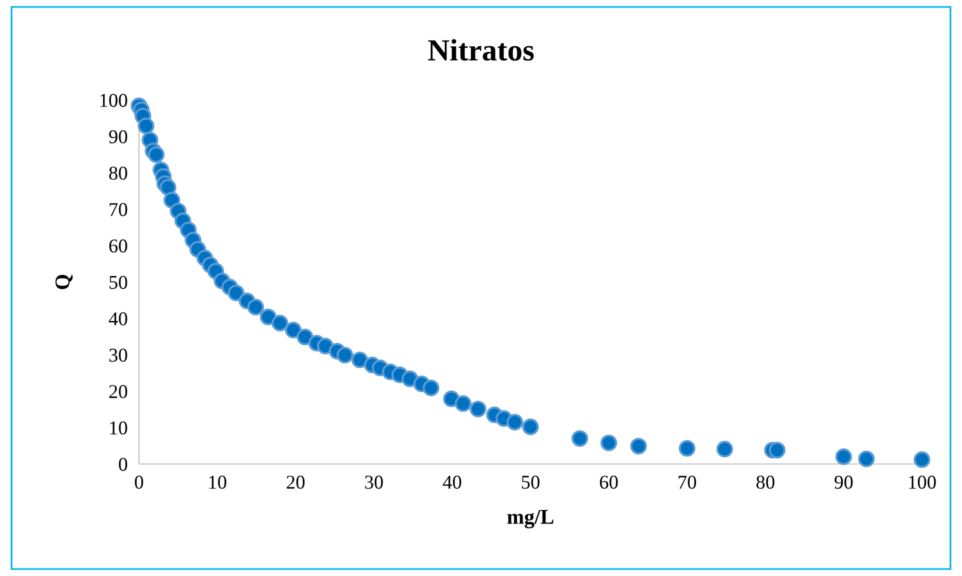 This screenshot has width=962, height=576. I want to click on y-tick-label: 20, so click(118, 391).